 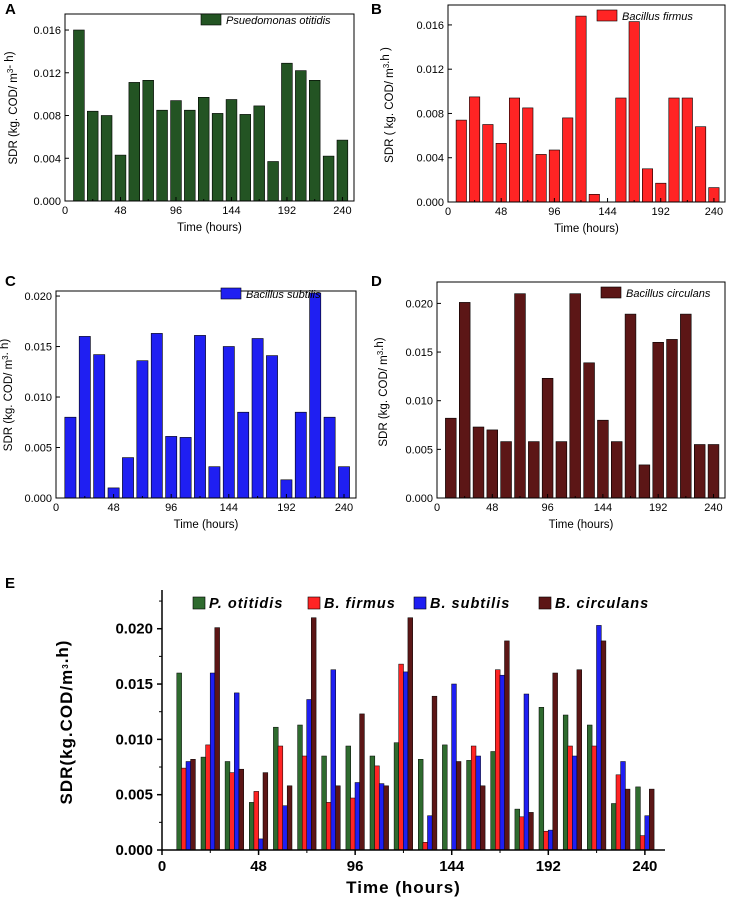 What do you see at coordinates (701, 164) in the screenshot?
I see `bar-228h` at bounding box center [701, 164].